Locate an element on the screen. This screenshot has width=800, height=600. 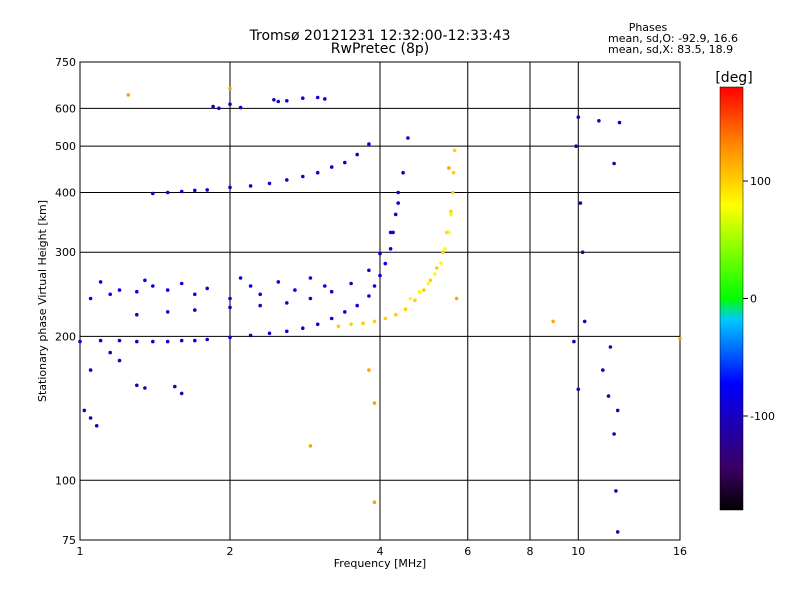
y-tick-label: 600 is located at coordinates (65, 108).